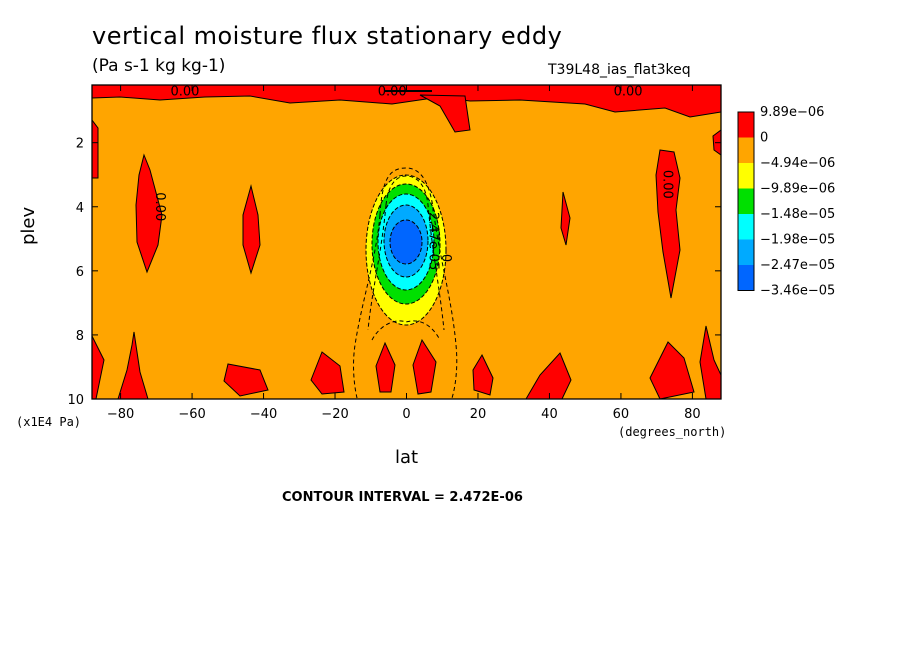  I want to click on colorbar-label: −9.89e−06, so click(797, 189).